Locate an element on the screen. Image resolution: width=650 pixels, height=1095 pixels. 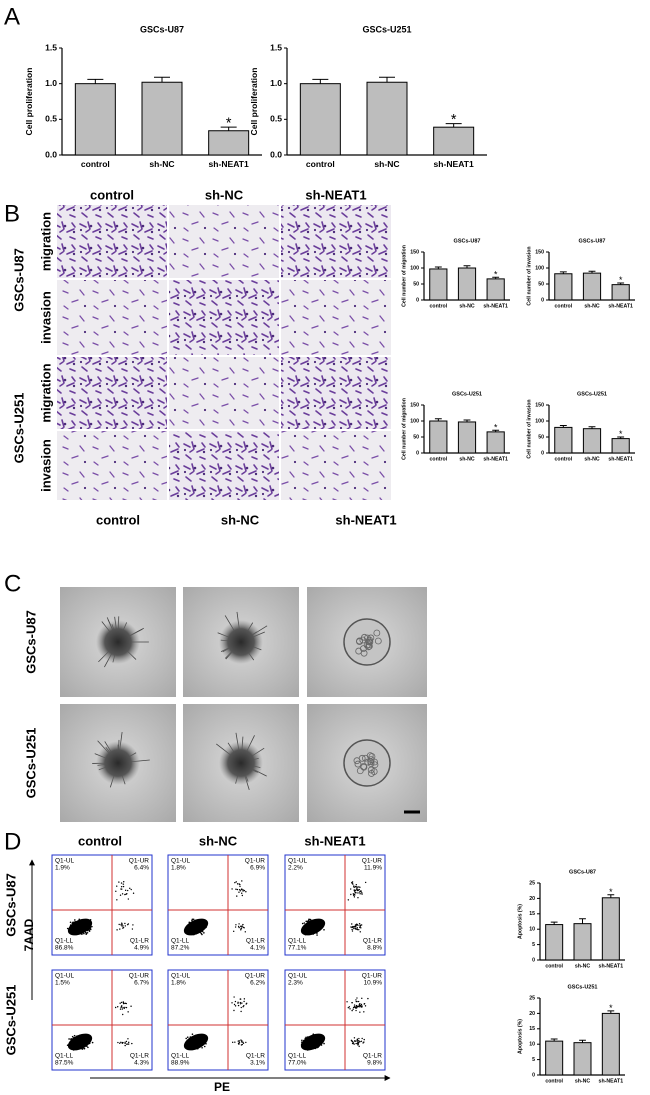
y-tick-label: 1.0 is located at coordinates (51, 83).